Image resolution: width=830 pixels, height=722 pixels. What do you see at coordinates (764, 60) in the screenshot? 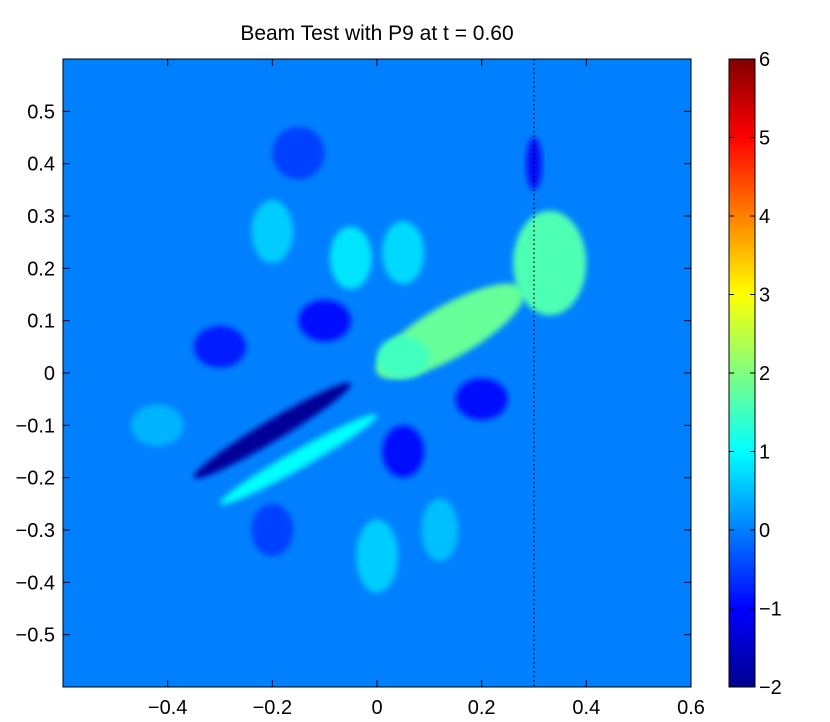
I see `colorbar-tick-label: 6` at bounding box center [764, 60].